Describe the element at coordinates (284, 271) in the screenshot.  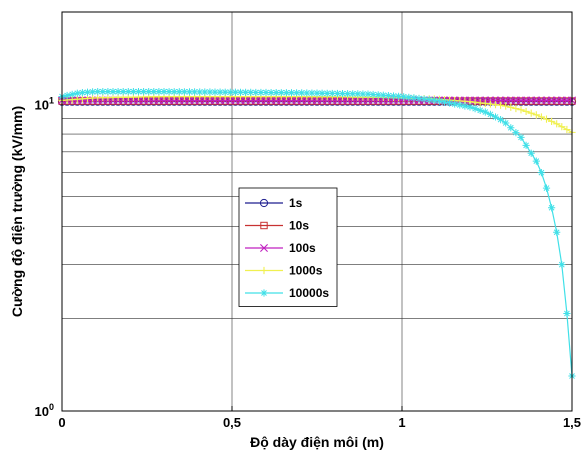
I see `legend-item: 1000s` at that location.